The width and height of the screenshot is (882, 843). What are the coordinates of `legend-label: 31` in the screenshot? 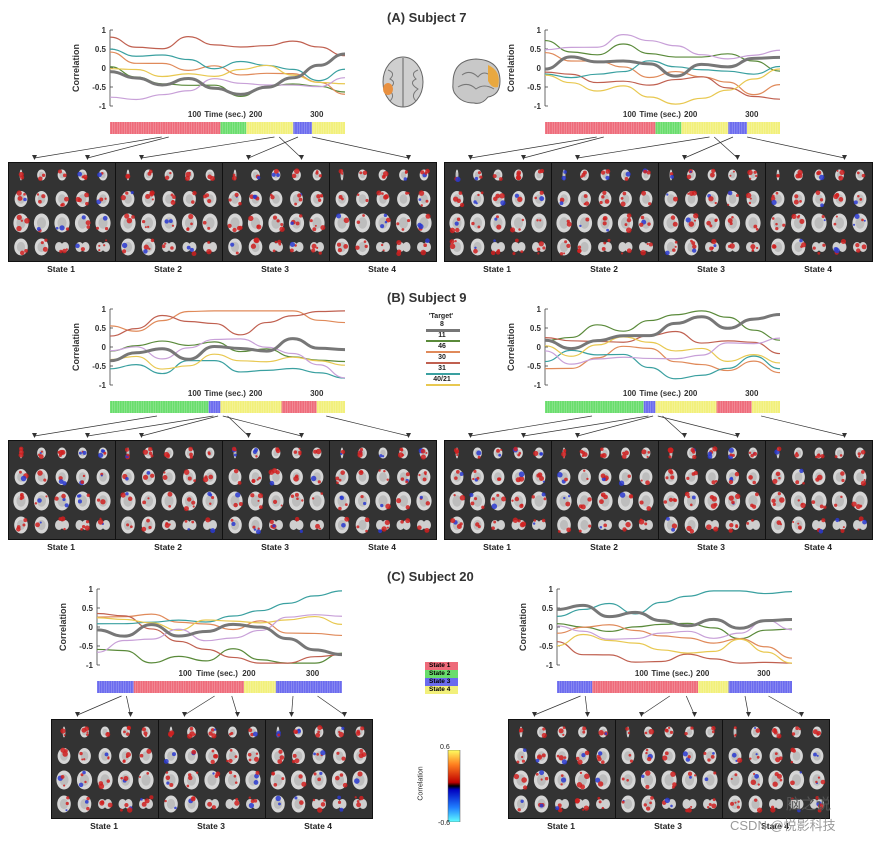 It's located at (442, 368).